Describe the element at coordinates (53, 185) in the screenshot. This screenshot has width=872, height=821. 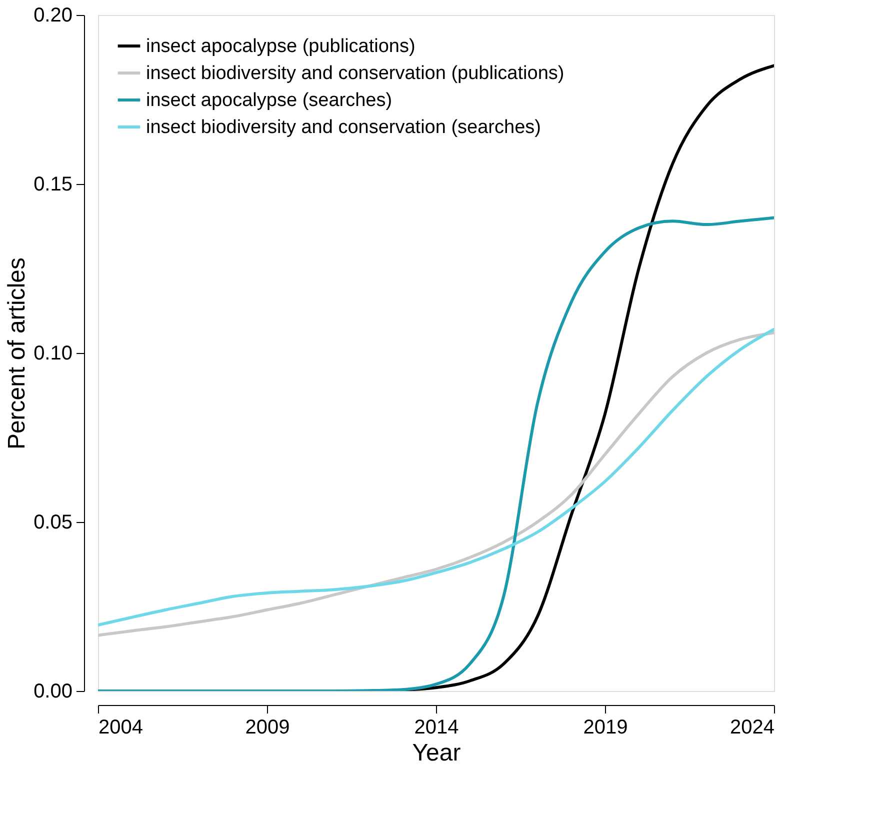
I see `y-tick-label: 0.15` at that location.